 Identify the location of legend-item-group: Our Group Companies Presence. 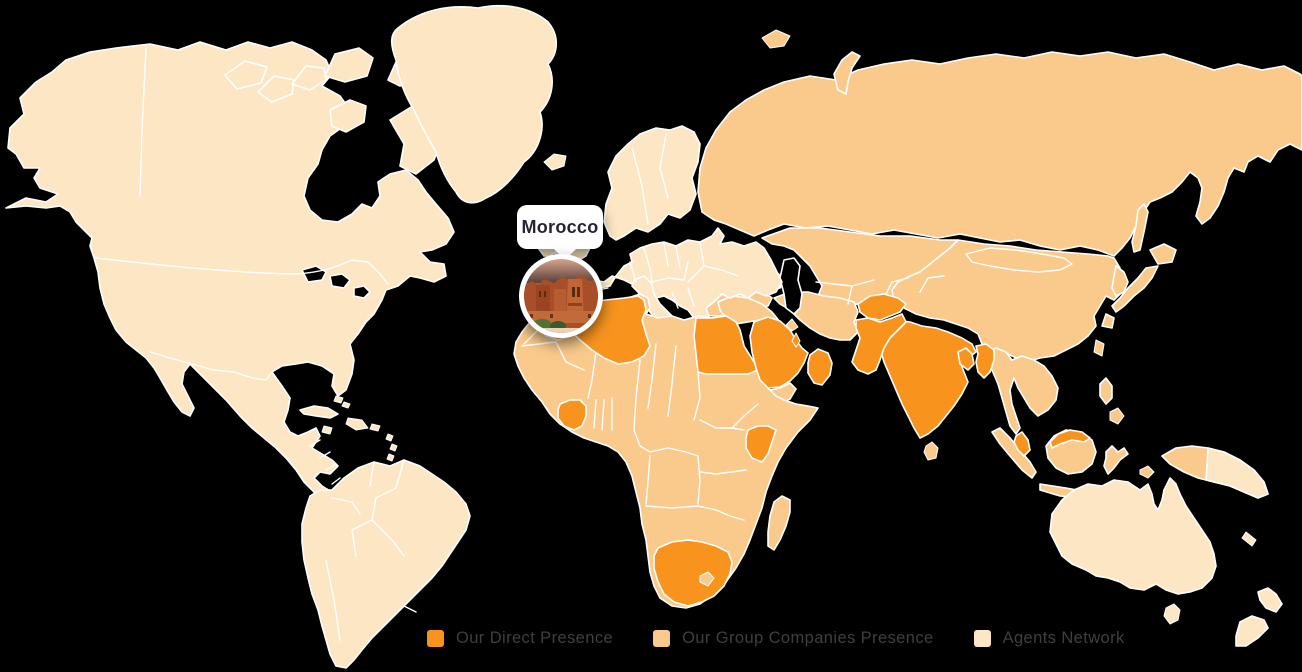
(793, 638).